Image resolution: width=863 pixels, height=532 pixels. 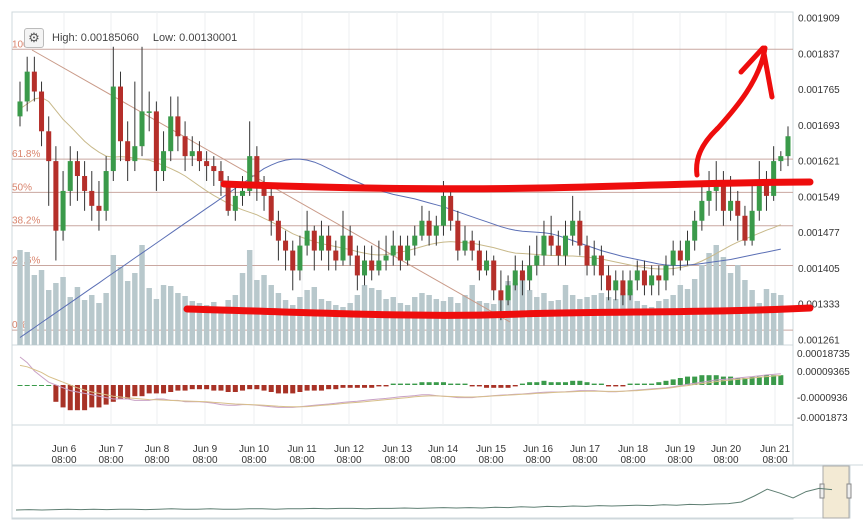 What do you see at coordinates (205, 449) in the screenshot?
I see `x-tick-day: Jun 9` at bounding box center [205, 449].